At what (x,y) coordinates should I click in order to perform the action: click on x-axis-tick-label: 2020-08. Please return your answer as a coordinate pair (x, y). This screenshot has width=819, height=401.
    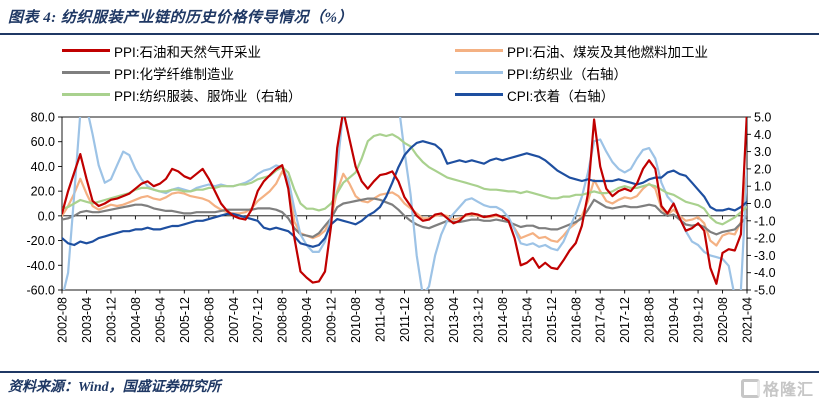
    Looking at the image, I should click on (723, 320).